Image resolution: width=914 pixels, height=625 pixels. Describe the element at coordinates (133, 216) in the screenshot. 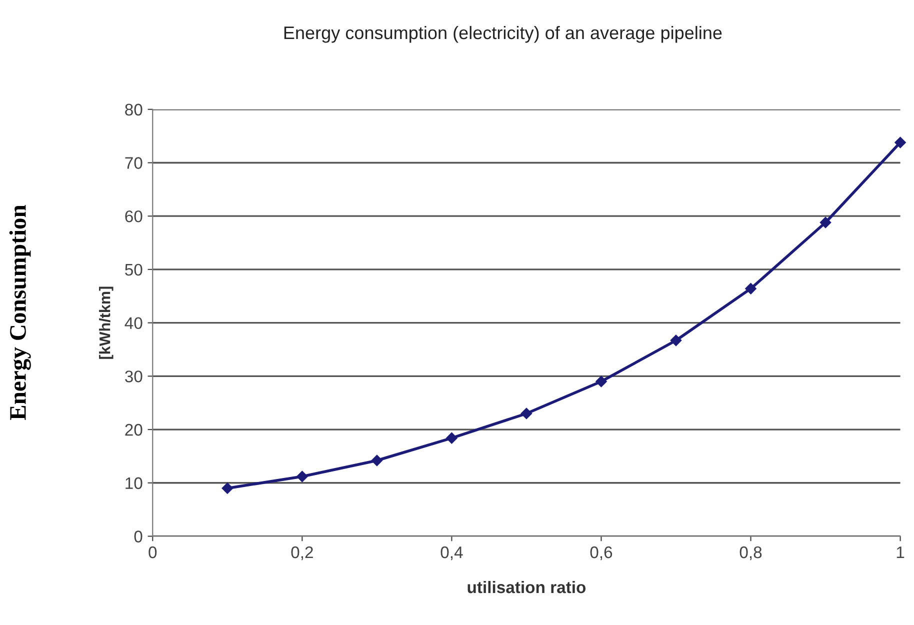

I see `y-tick-label: 60` at that location.